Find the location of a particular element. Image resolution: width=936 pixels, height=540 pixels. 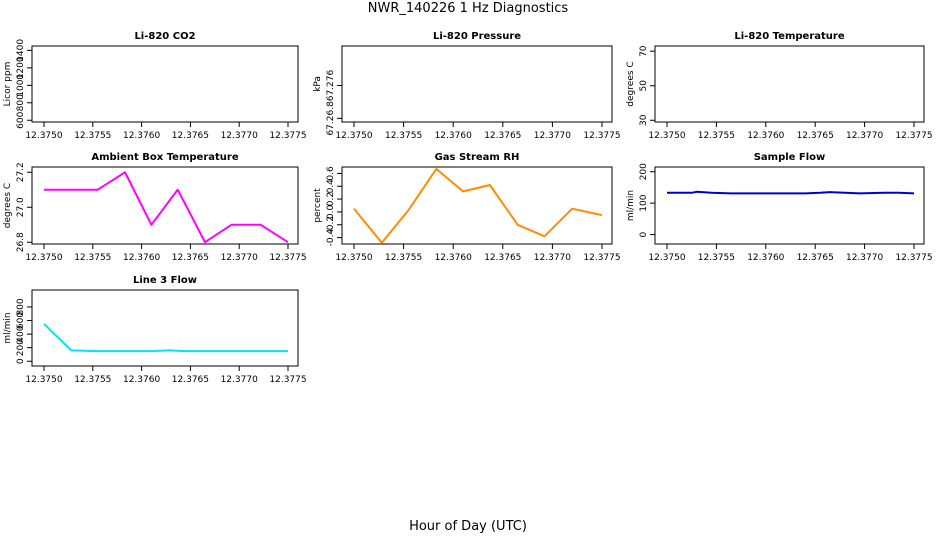

panel-title: Li-820 Pressure is located at coordinates (477, 36).